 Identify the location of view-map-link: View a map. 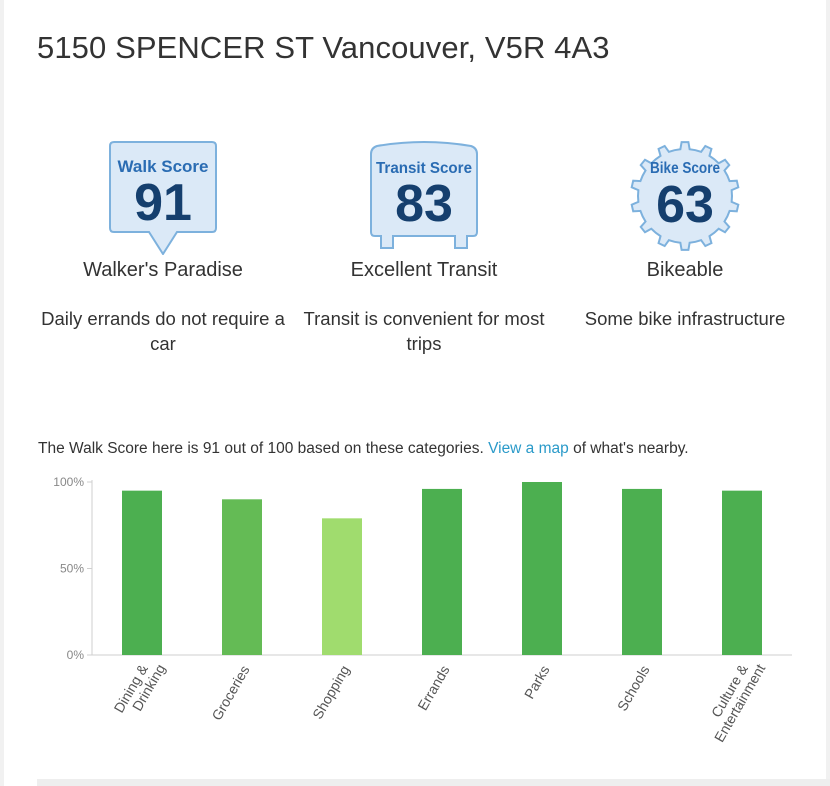
(528, 448).